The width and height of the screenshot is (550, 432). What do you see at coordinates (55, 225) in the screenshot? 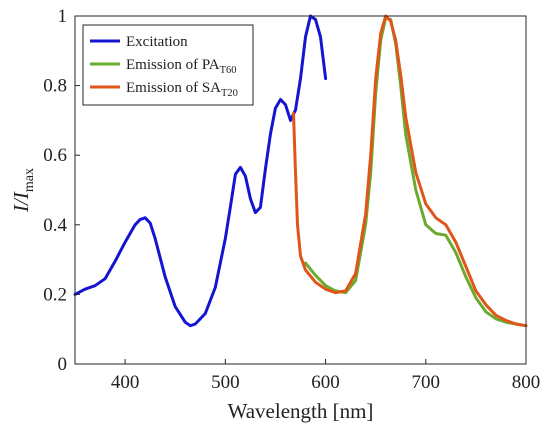
I see `y-tick-label: 0.4` at bounding box center [55, 225].